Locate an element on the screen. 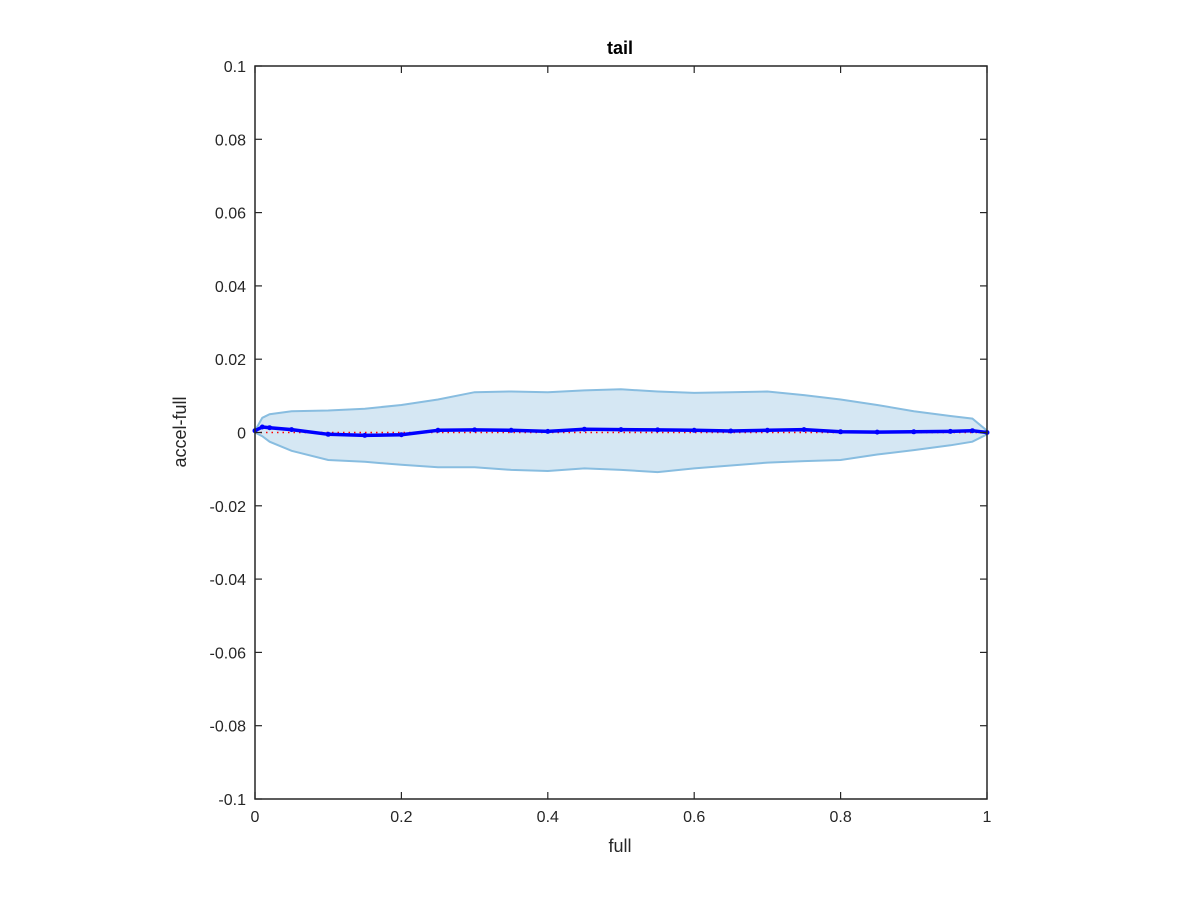  band-upper-line is located at coordinates (621, 410).